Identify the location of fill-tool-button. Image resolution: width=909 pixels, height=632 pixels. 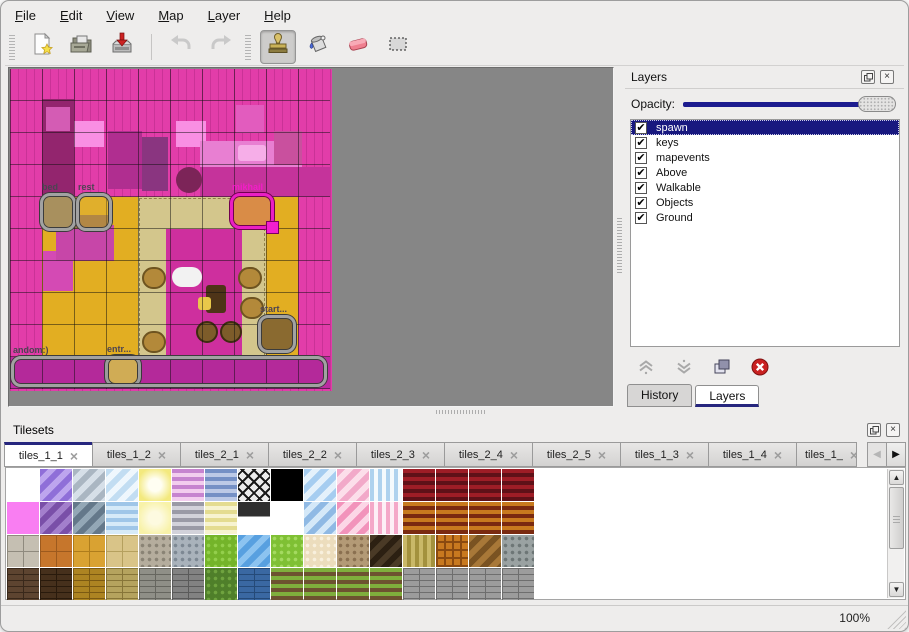
(318, 47).